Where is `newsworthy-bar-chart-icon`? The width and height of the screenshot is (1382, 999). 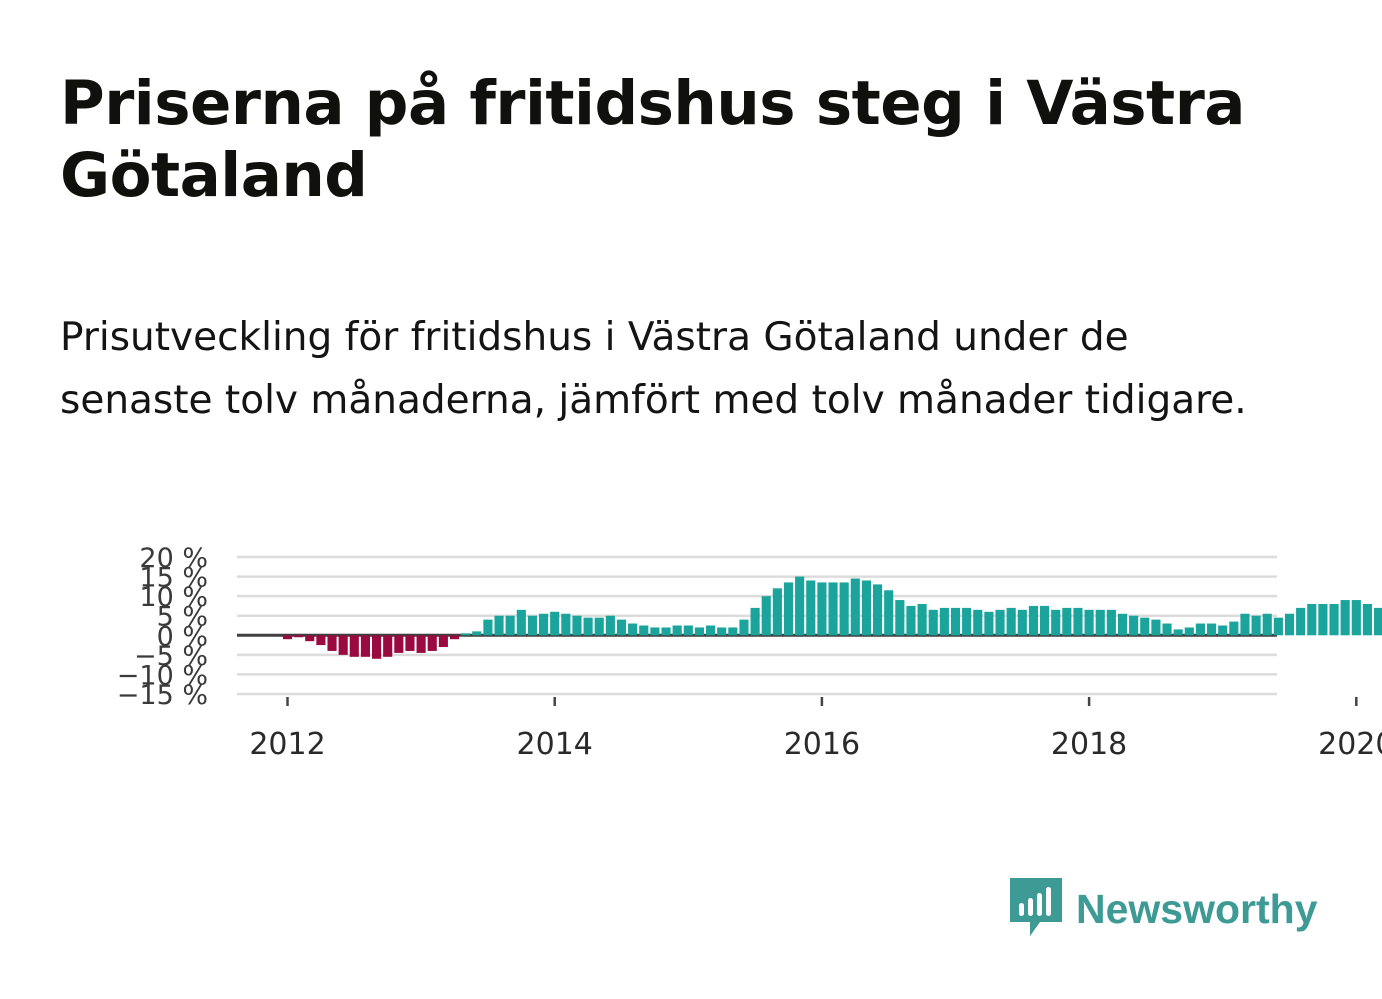
newsworthy-bar-chart-icon is located at coordinates (1036, 907).